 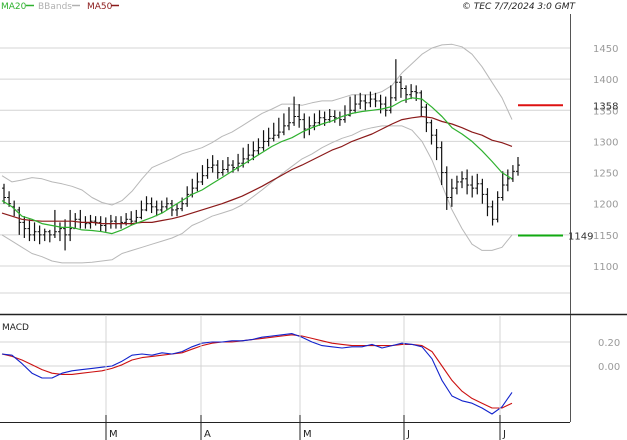 I want to click on macd-title: MACD, so click(x=15, y=328).